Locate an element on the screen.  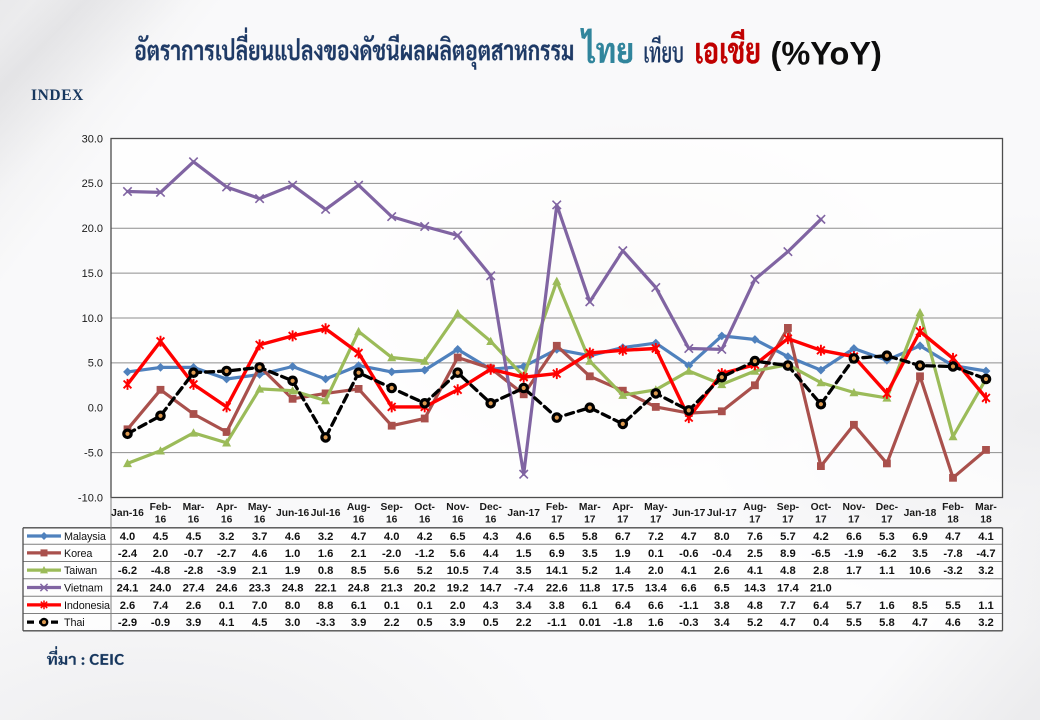
svg-text: 24.8 is located at coordinates (293, 589).